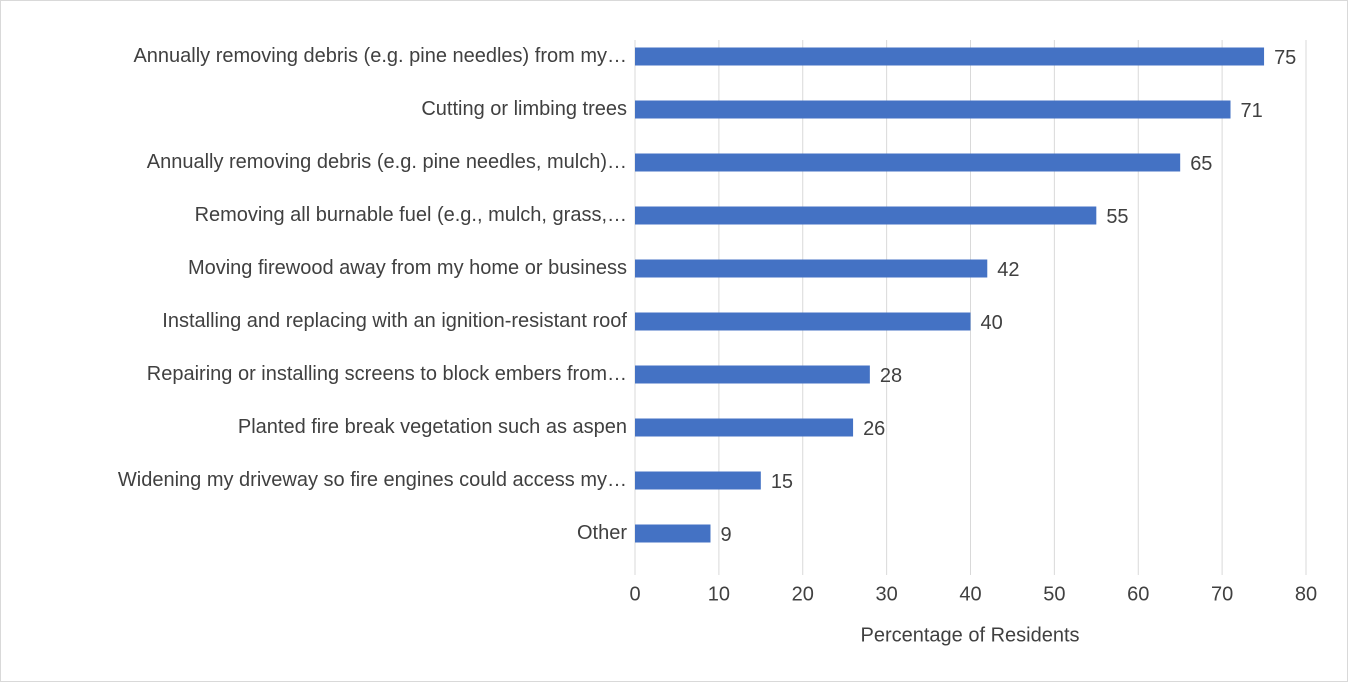 Image resolution: width=1348 pixels, height=682 pixels. What do you see at coordinates (1117, 217) in the screenshot?
I see `data-label: 55` at bounding box center [1117, 217].